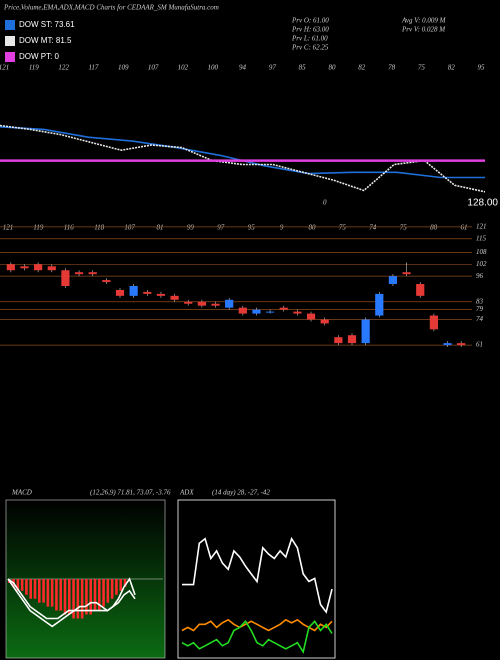 This screenshot has height=660, width=500. Describe the element at coordinates (183, 68) in the screenshot. I see `top-label: 102` at that location.